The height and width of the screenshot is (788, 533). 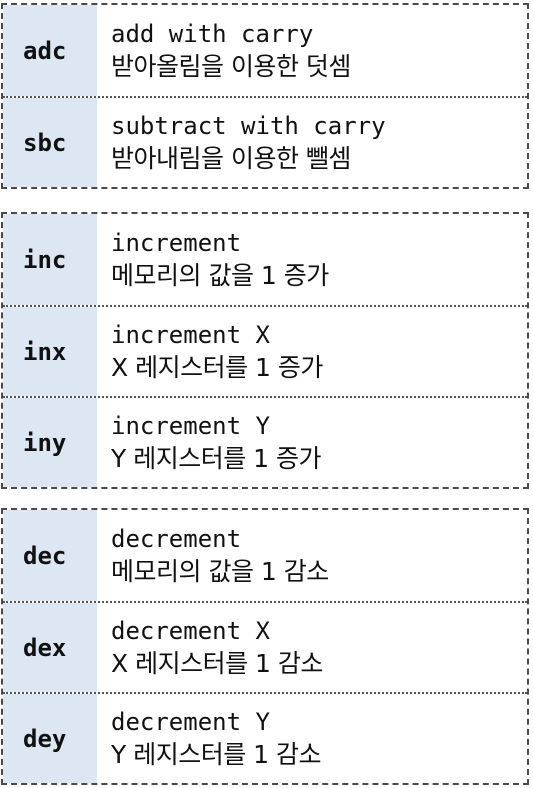 What do you see at coordinates (312, 50) in the screenshot?
I see `description: add with carry 받아올림을 이용한 덧셈` at bounding box center [312, 50].